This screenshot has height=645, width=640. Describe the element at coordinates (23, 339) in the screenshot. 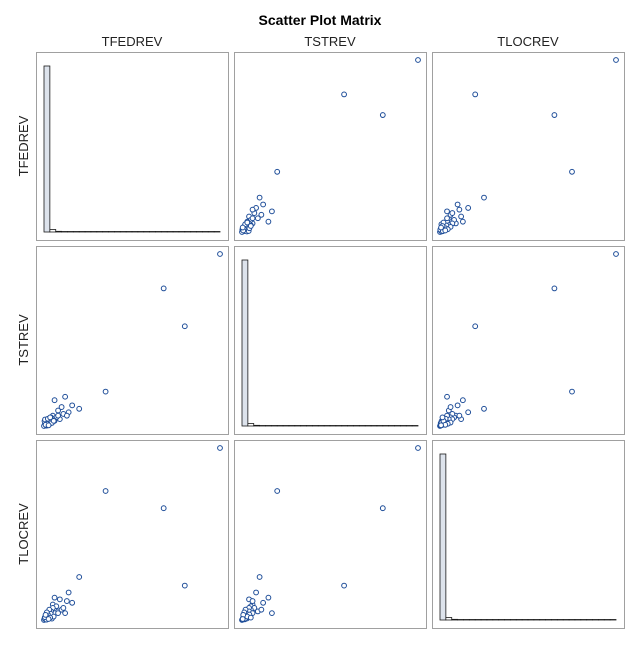

I see `row-labels: TFEDREV TSTREV TLOCREV` at that location.